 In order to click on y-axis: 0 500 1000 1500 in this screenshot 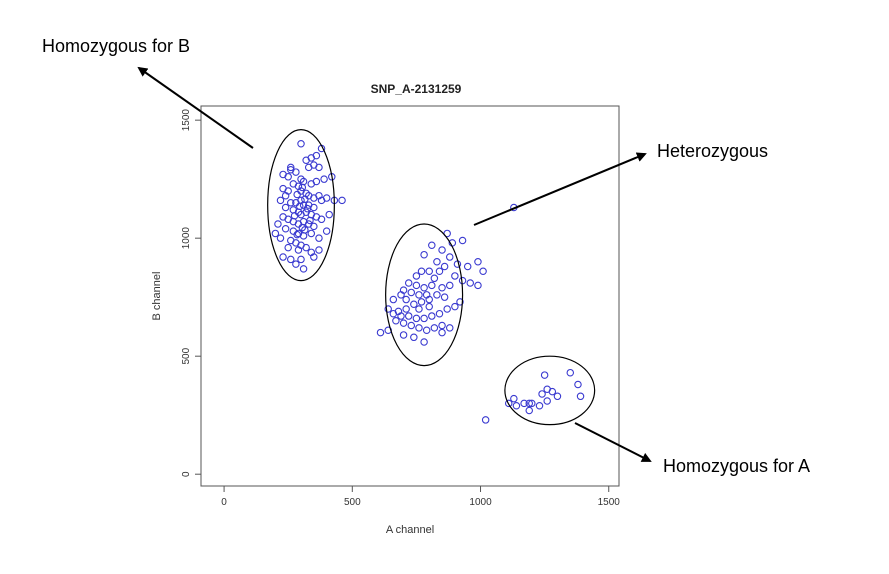, I will do `click(191, 293)`.